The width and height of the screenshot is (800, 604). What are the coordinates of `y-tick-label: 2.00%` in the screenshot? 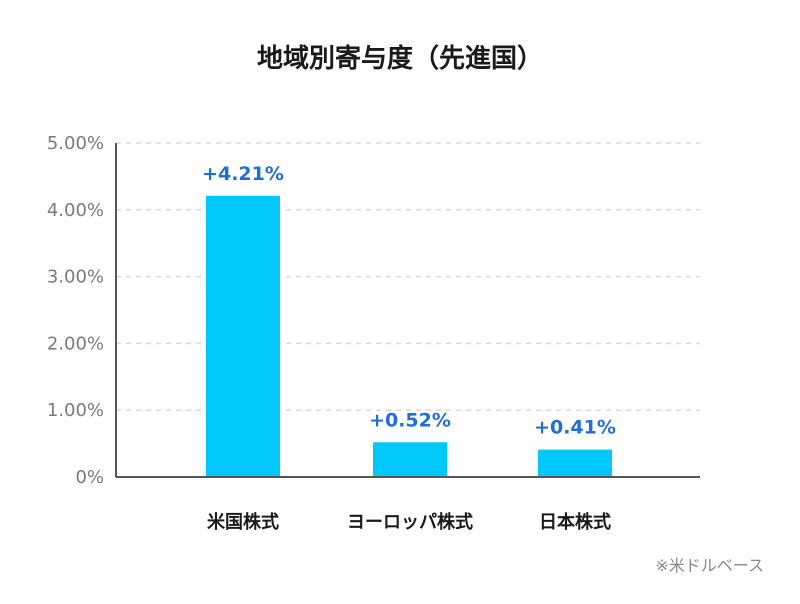 It's located at (75, 343).